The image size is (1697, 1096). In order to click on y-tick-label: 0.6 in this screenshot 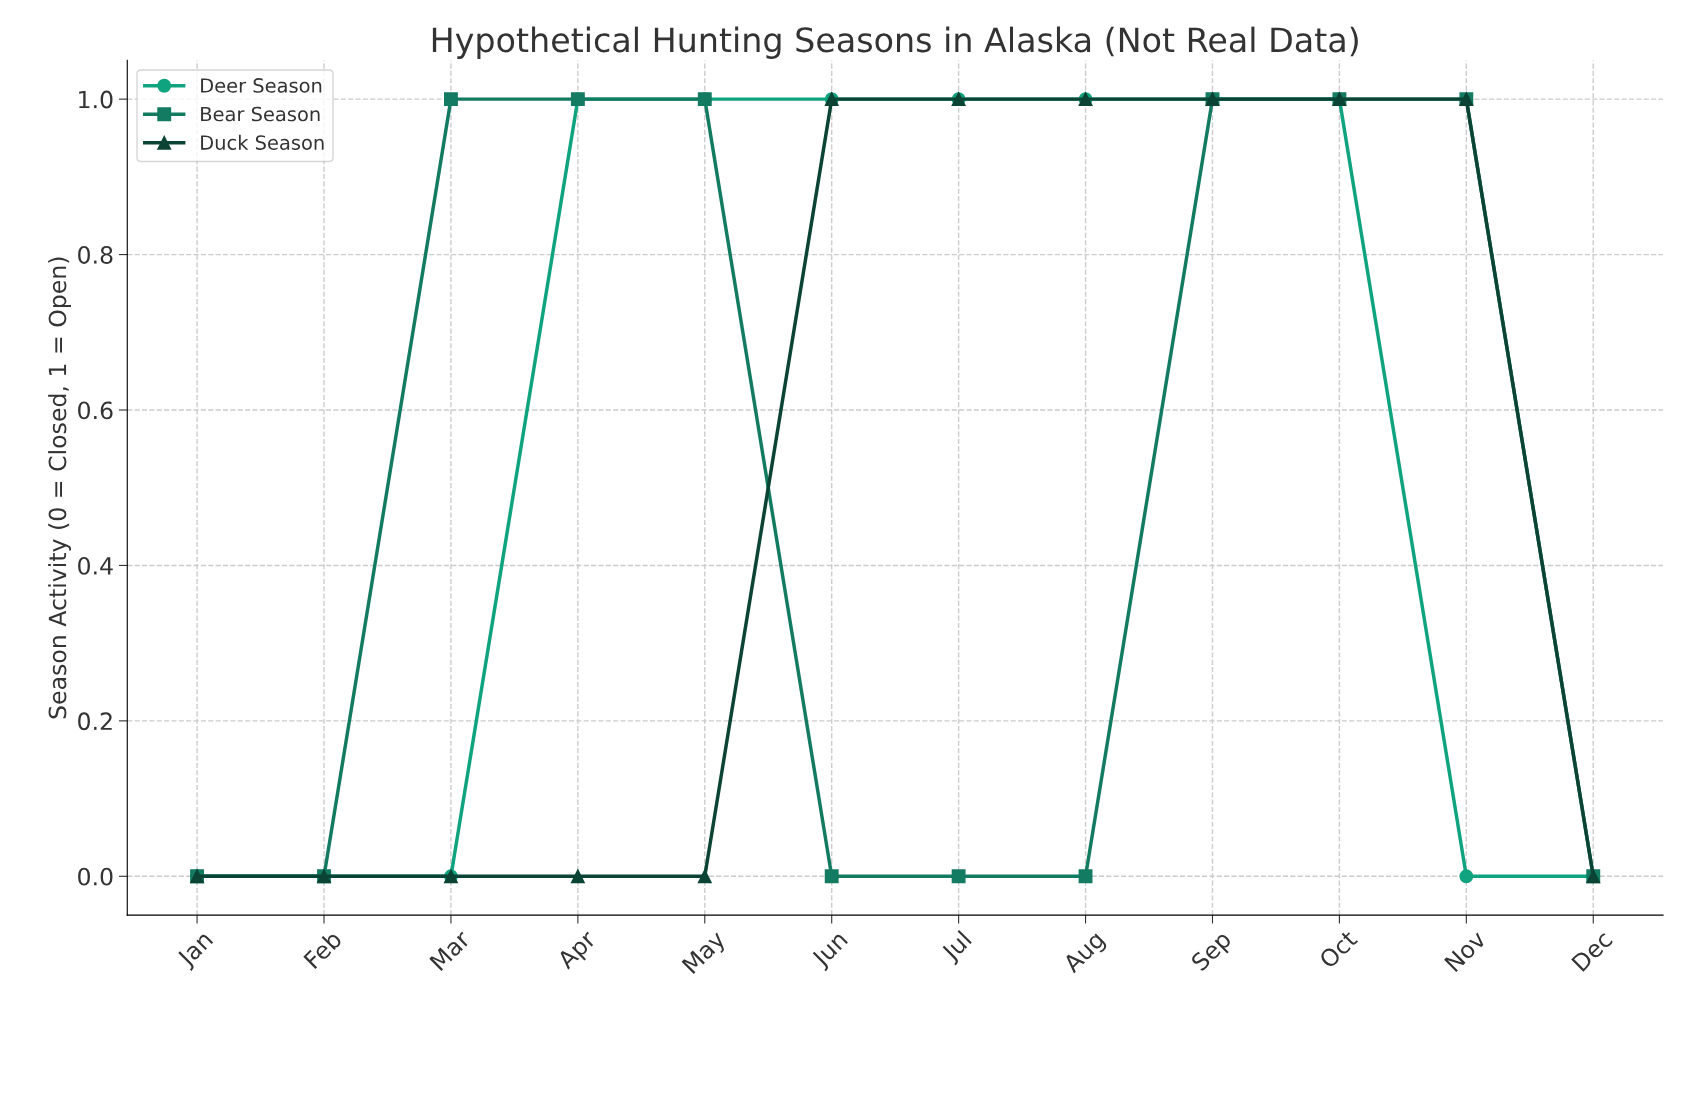, I will do `click(95, 410)`.